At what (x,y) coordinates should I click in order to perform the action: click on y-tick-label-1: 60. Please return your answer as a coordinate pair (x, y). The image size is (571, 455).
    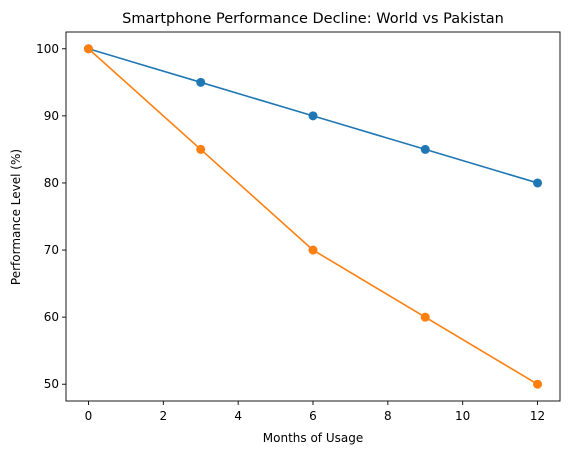
    Looking at the image, I should click on (51, 317).